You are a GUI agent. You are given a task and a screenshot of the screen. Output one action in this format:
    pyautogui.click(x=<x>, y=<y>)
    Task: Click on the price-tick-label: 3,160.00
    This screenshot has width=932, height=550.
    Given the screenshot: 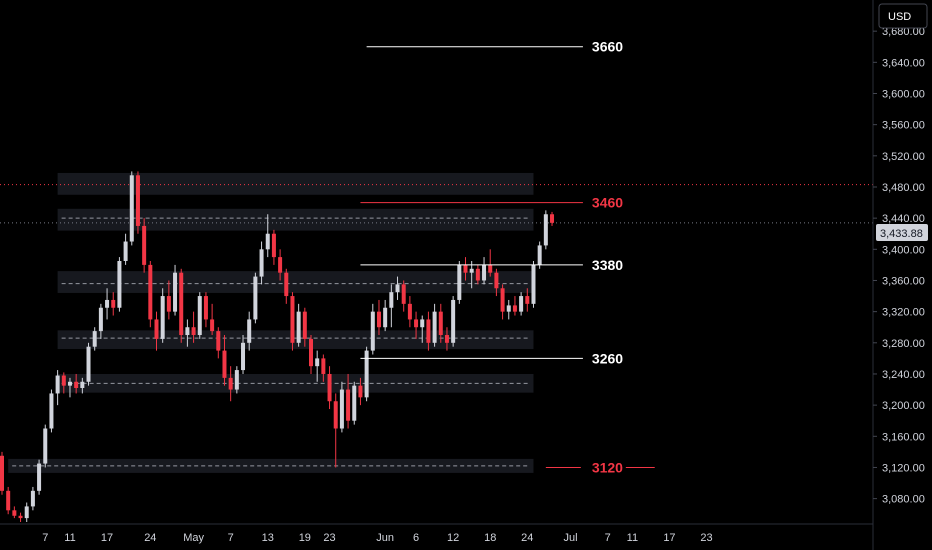 What is the action you would take?
    pyautogui.click(x=903, y=437)
    